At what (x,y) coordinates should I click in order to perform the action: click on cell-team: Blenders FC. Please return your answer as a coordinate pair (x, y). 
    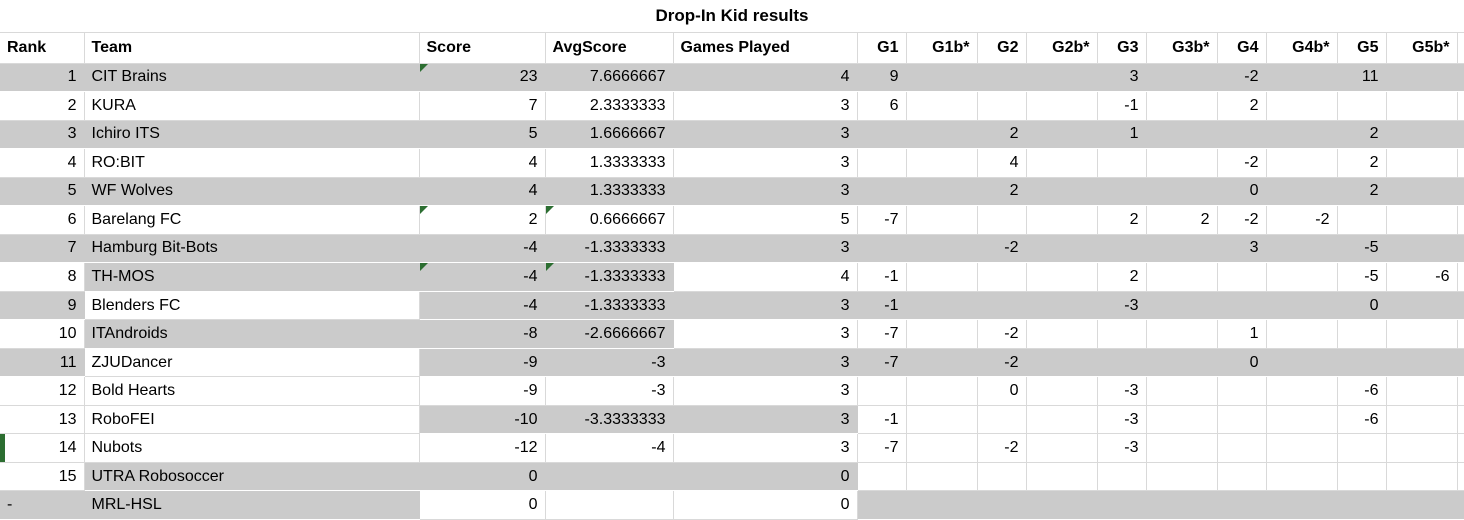
    Looking at the image, I should click on (252, 306).